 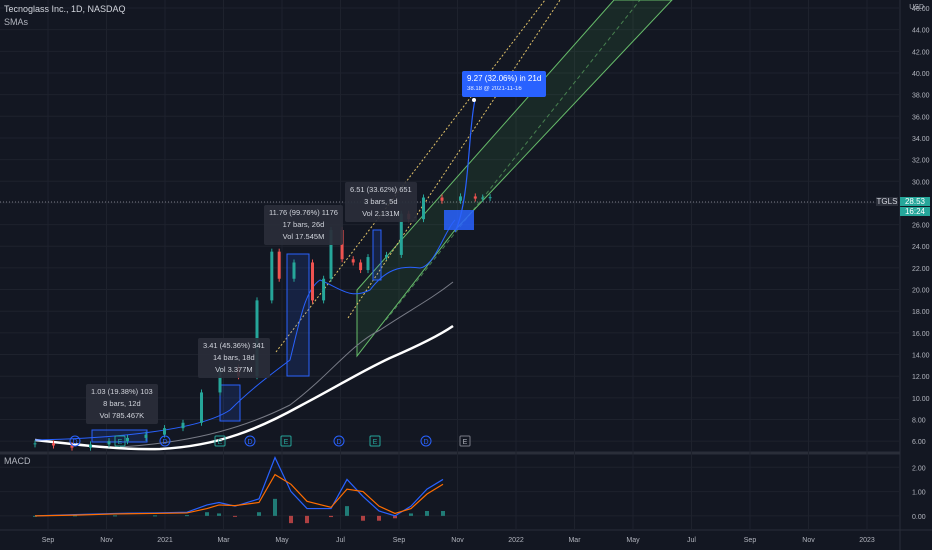 I want to click on price-tick: 34.00, so click(x=921, y=139).